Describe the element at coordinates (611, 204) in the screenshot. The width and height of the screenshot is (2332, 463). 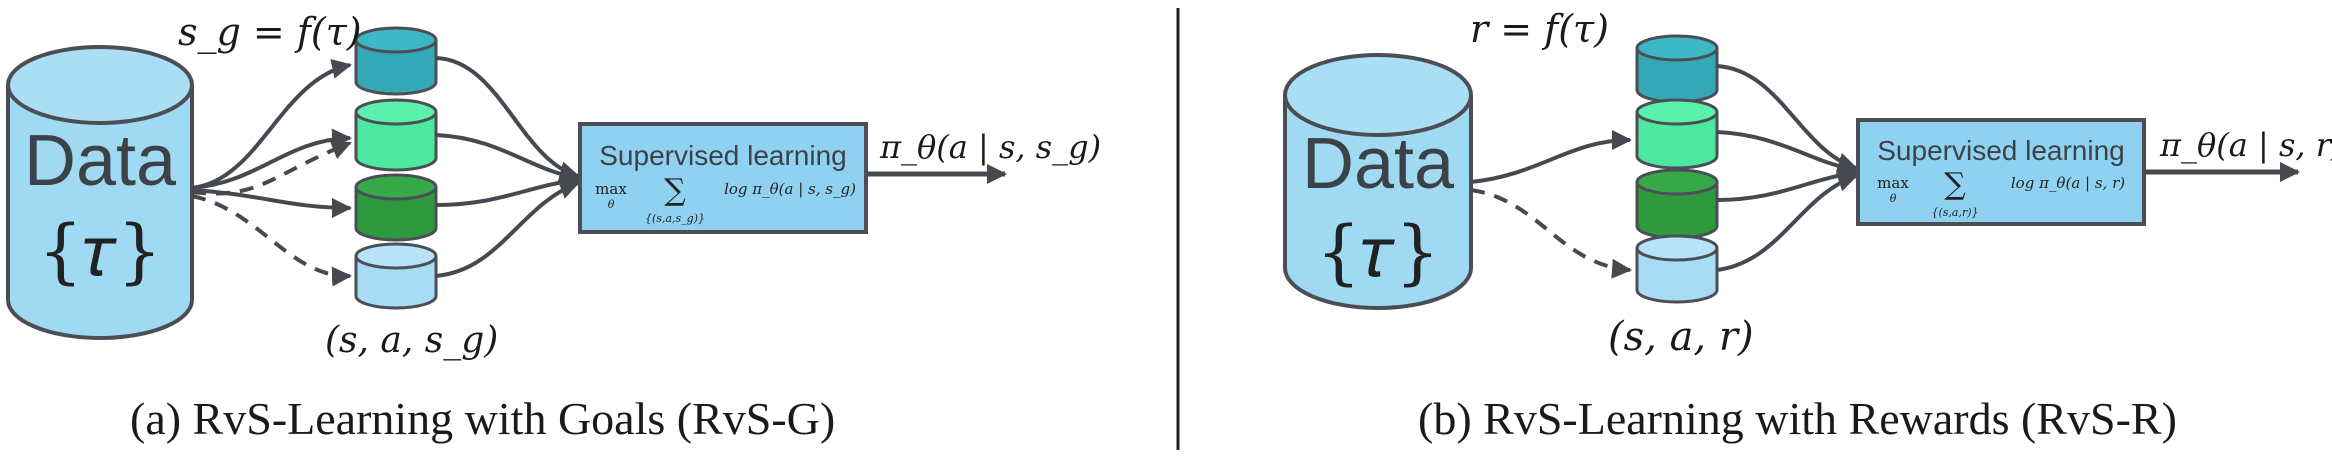
I see `box-max-sub-a: θ` at that location.